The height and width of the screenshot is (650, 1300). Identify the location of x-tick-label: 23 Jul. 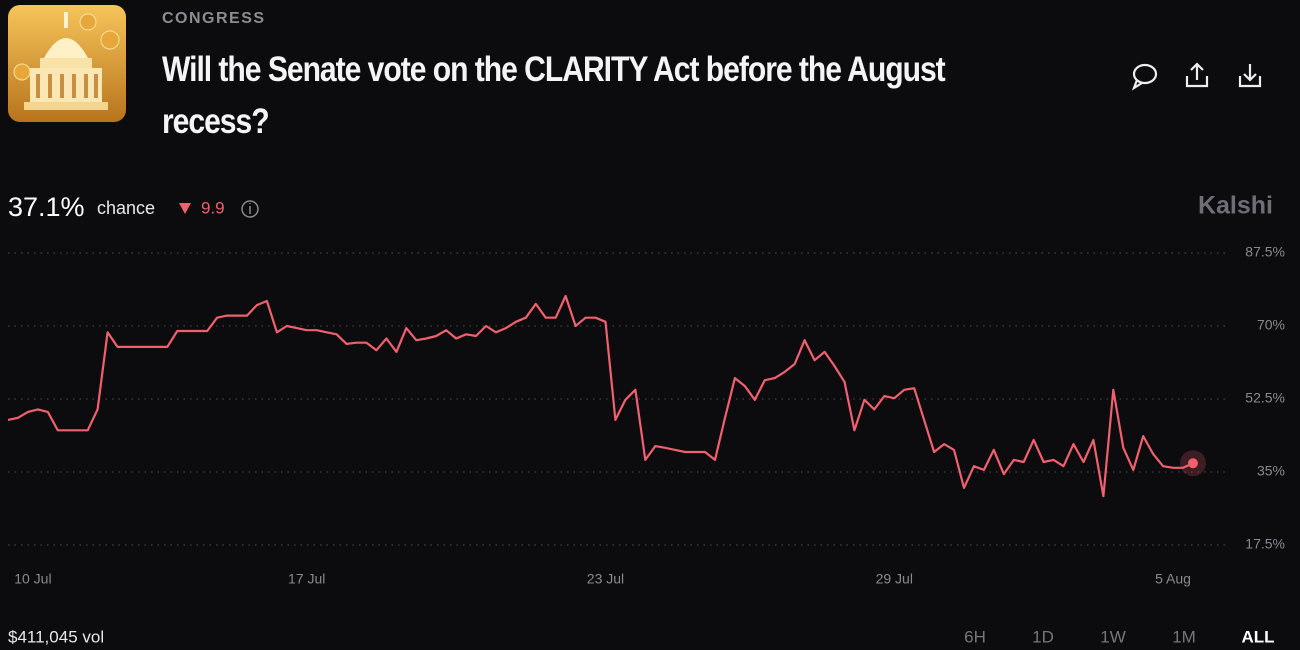
(605, 579).